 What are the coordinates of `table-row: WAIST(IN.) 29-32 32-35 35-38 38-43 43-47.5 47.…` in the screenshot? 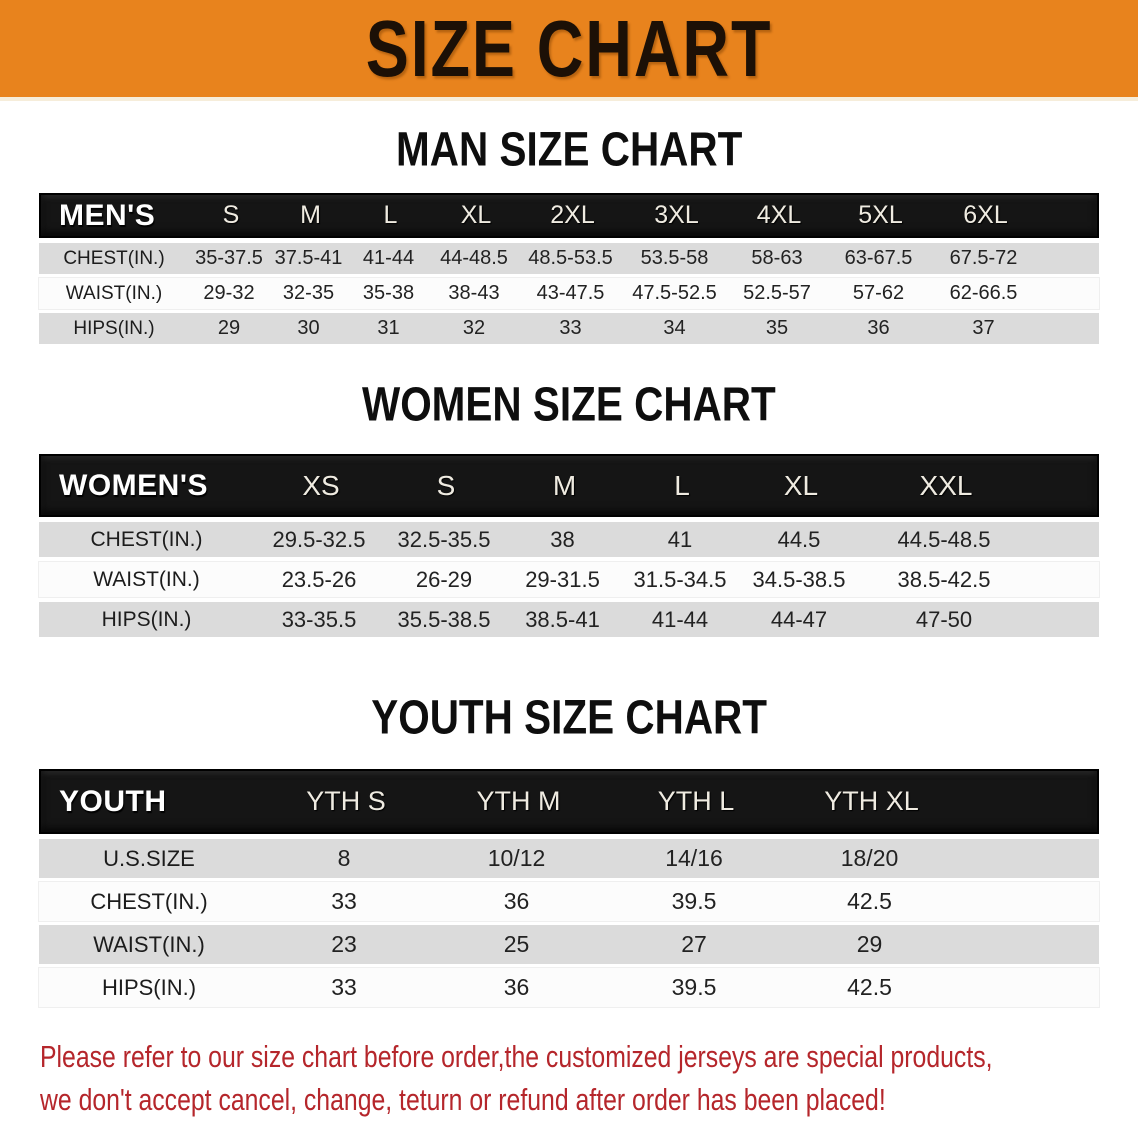 It's located at (569, 293).